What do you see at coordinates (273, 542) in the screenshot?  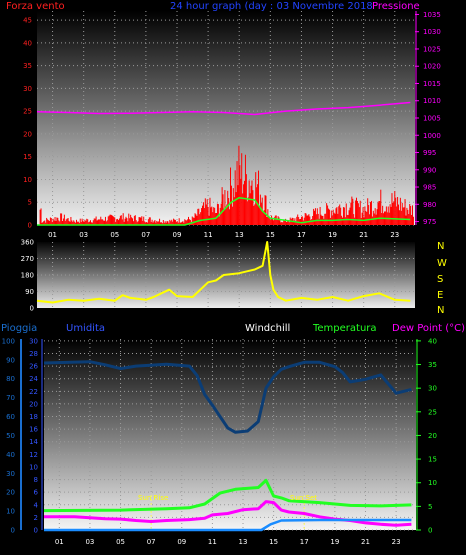 I see `temperature-x-tick-label: 15` at bounding box center [273, 542].